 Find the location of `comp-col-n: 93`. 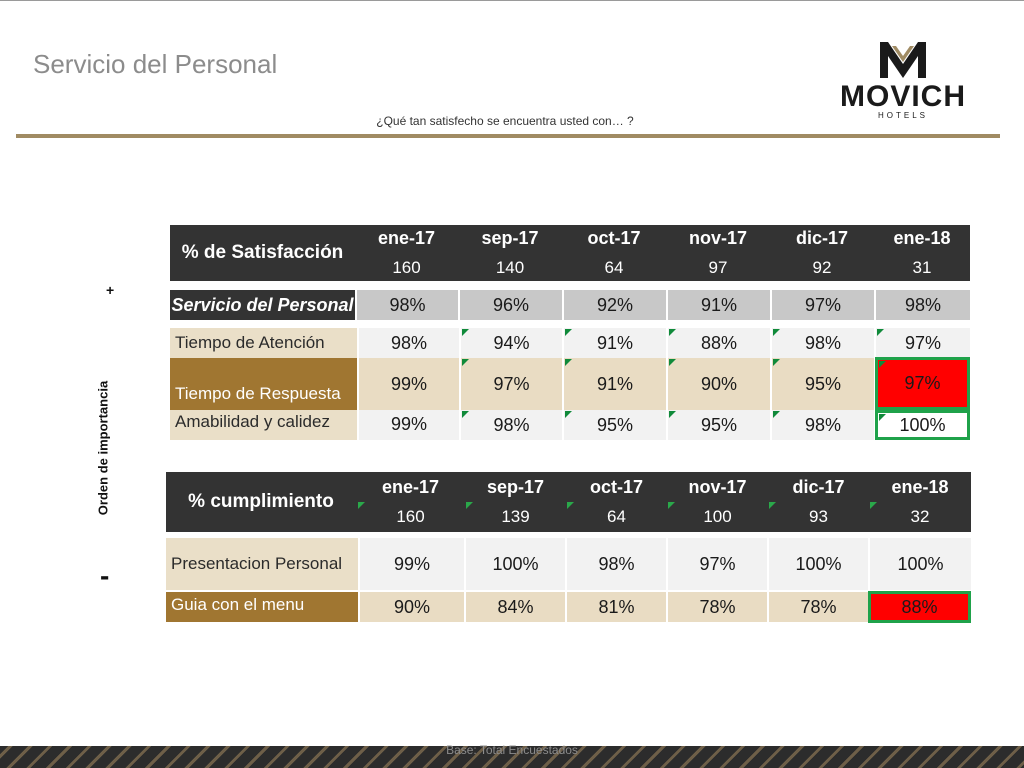

comp-col-n: 93 is located at coordinates (818, 516).